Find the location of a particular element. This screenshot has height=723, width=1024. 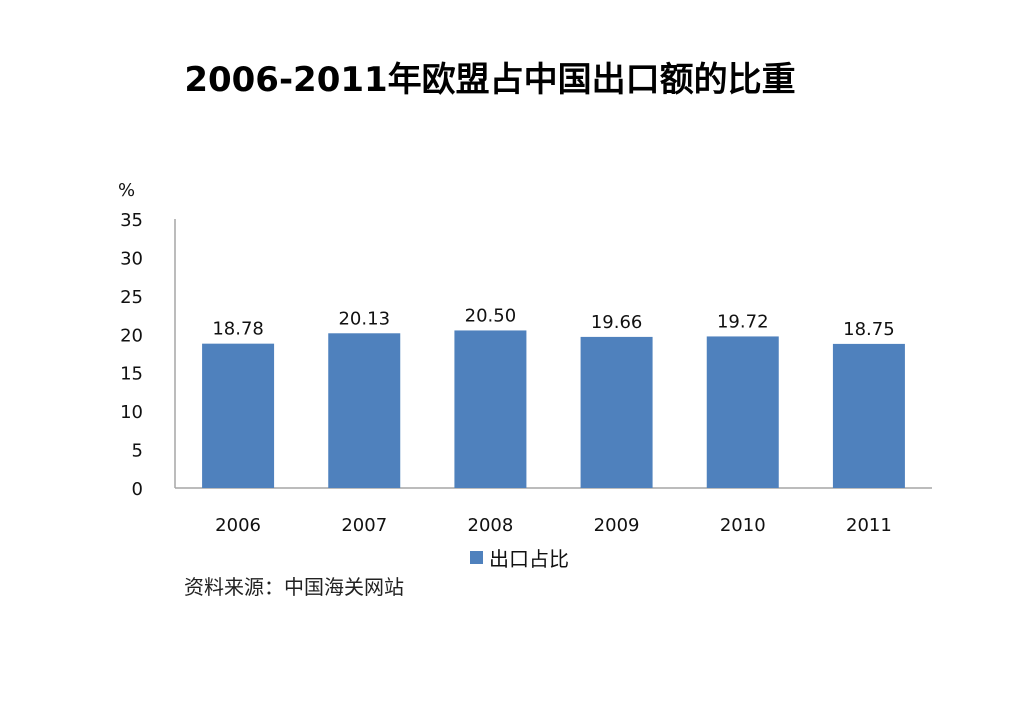

y-tick-label-0: 0 is located at coordinates (137, 489).